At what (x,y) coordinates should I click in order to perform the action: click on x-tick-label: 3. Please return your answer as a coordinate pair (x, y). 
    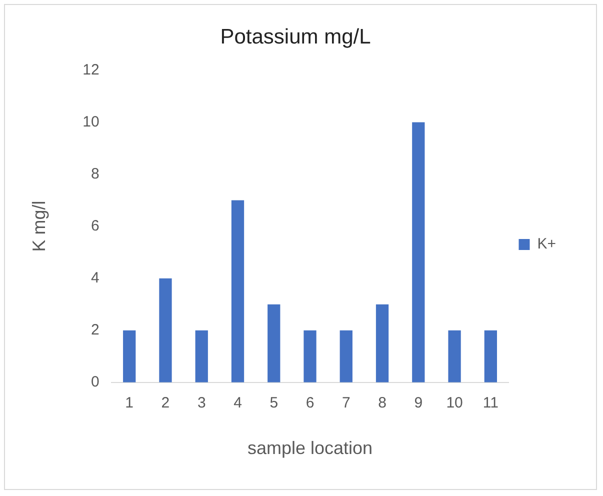
    Looking at the image, I should click on (201, 403).